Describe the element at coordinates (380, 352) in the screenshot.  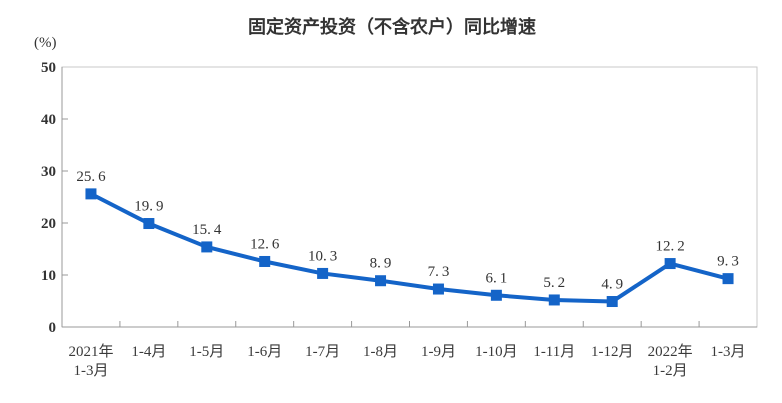
I see `x-category-label: 1-8月` at that location.